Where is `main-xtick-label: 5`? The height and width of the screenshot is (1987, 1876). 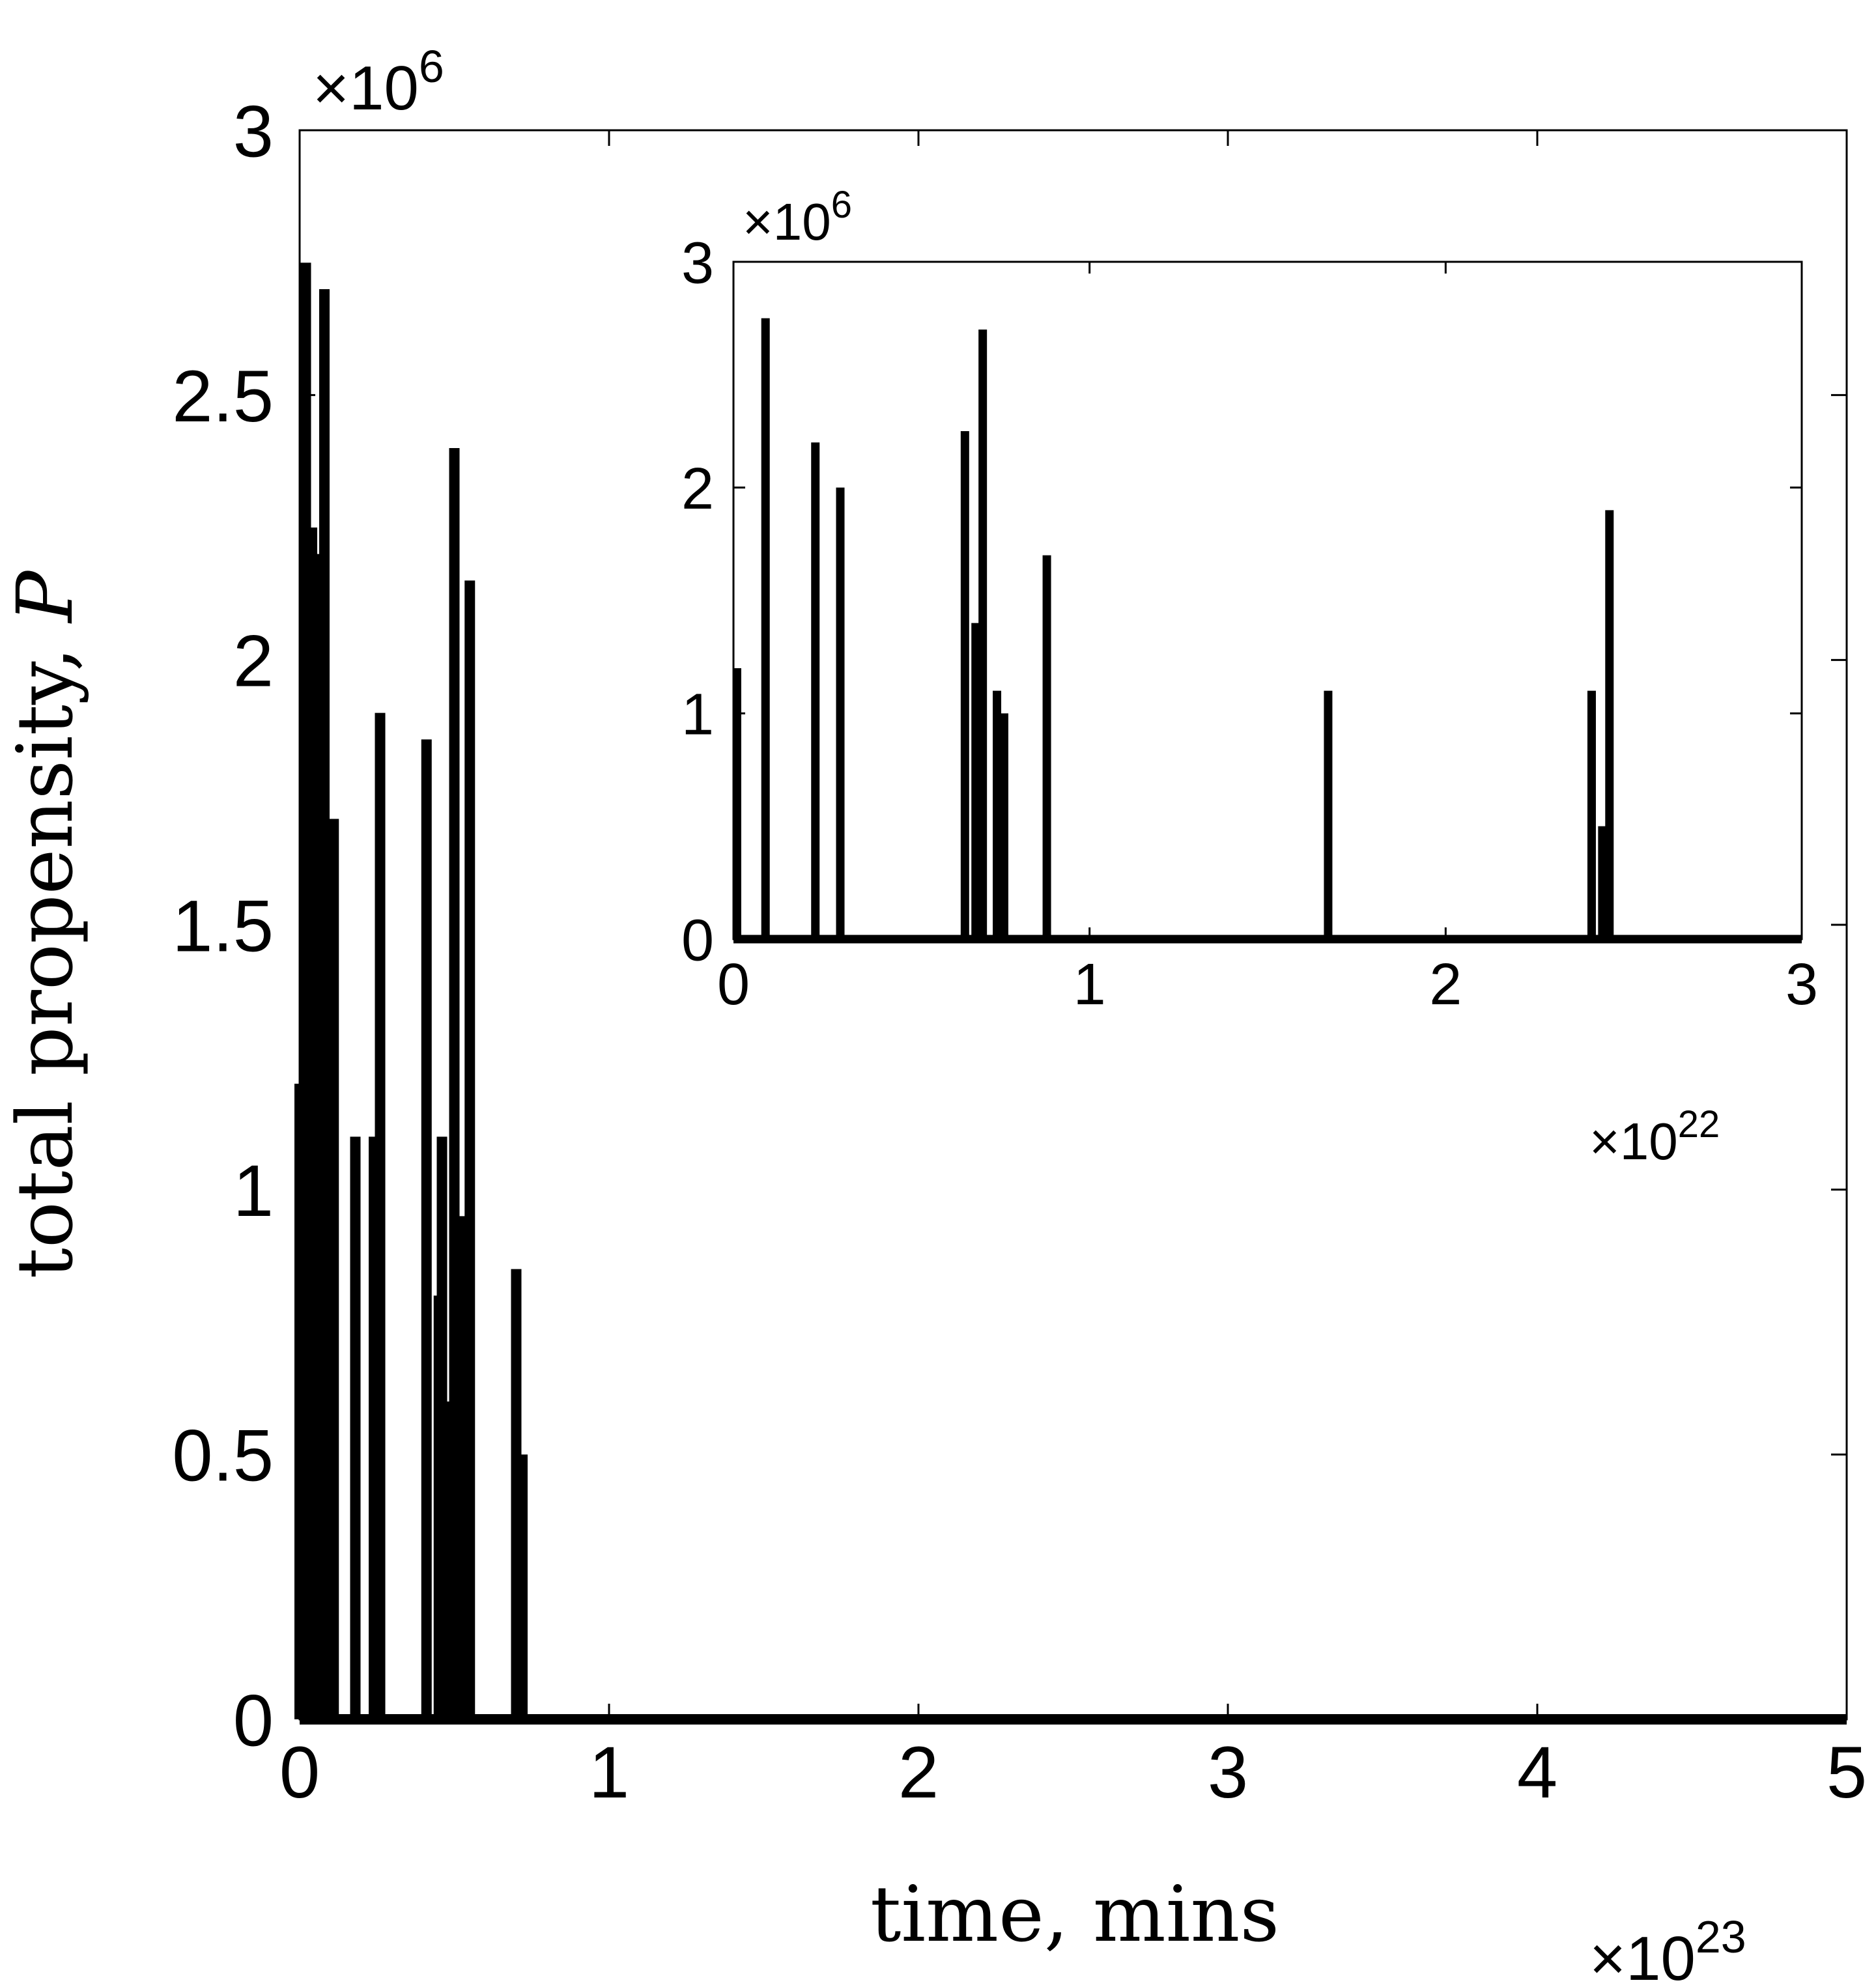 main-xtick-label: 5 is located at coordinates (1846, 1772).